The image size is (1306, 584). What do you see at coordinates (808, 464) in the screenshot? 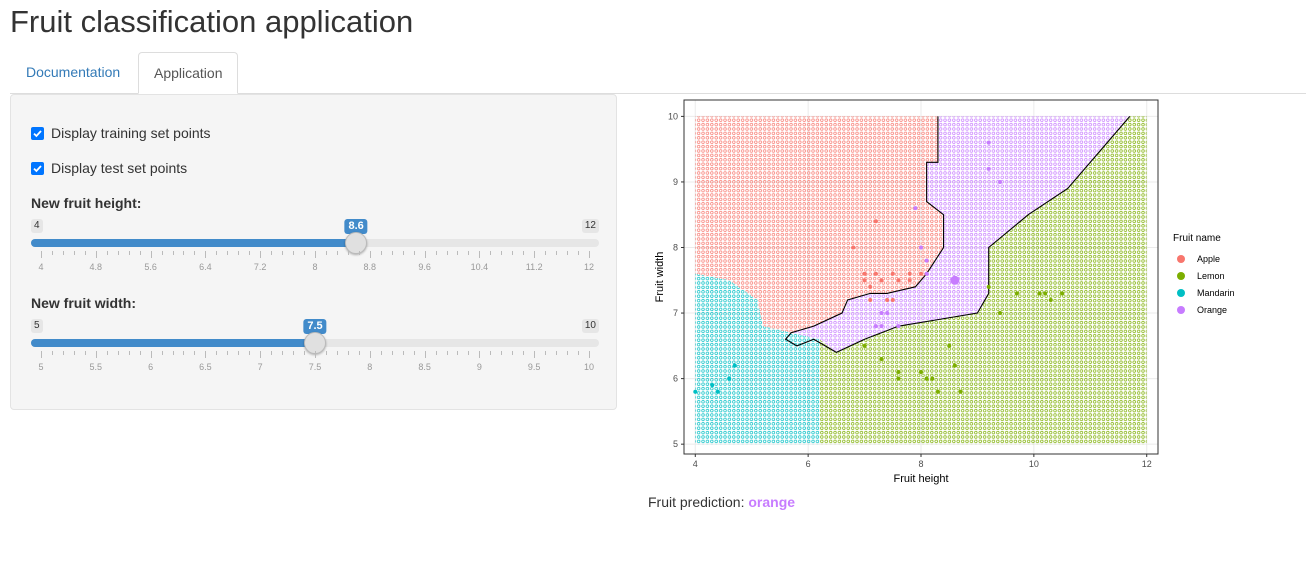
I see `x-tick-label: 6` at bounding box center [808, 464].